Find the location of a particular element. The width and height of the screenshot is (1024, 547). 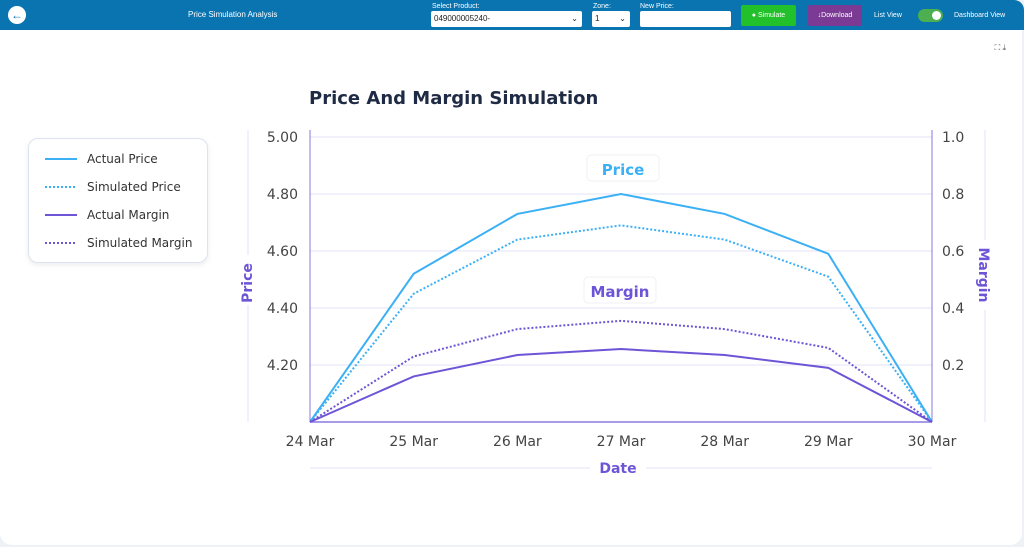

zone-label: Zone: is located at coordinates (602, 6).